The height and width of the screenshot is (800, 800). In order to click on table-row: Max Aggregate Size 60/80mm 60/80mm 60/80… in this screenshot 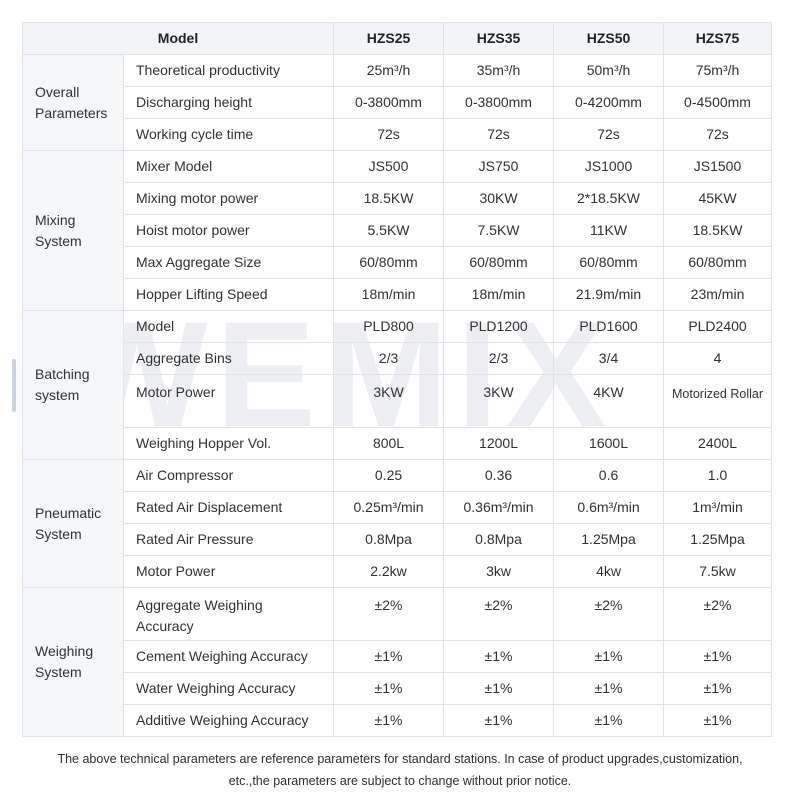, I will do `click(398, 262)`.